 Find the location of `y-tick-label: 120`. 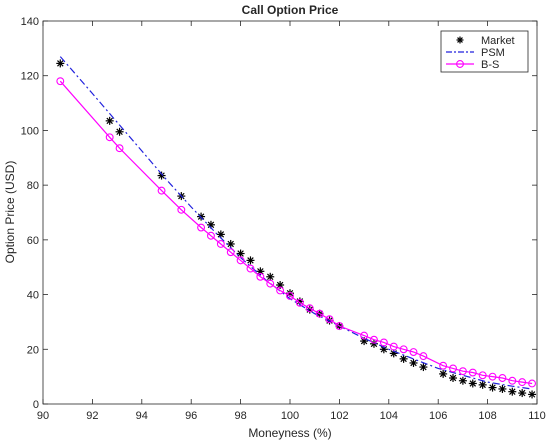

y-tick-label: 120 is located at coordinates (30, 77).